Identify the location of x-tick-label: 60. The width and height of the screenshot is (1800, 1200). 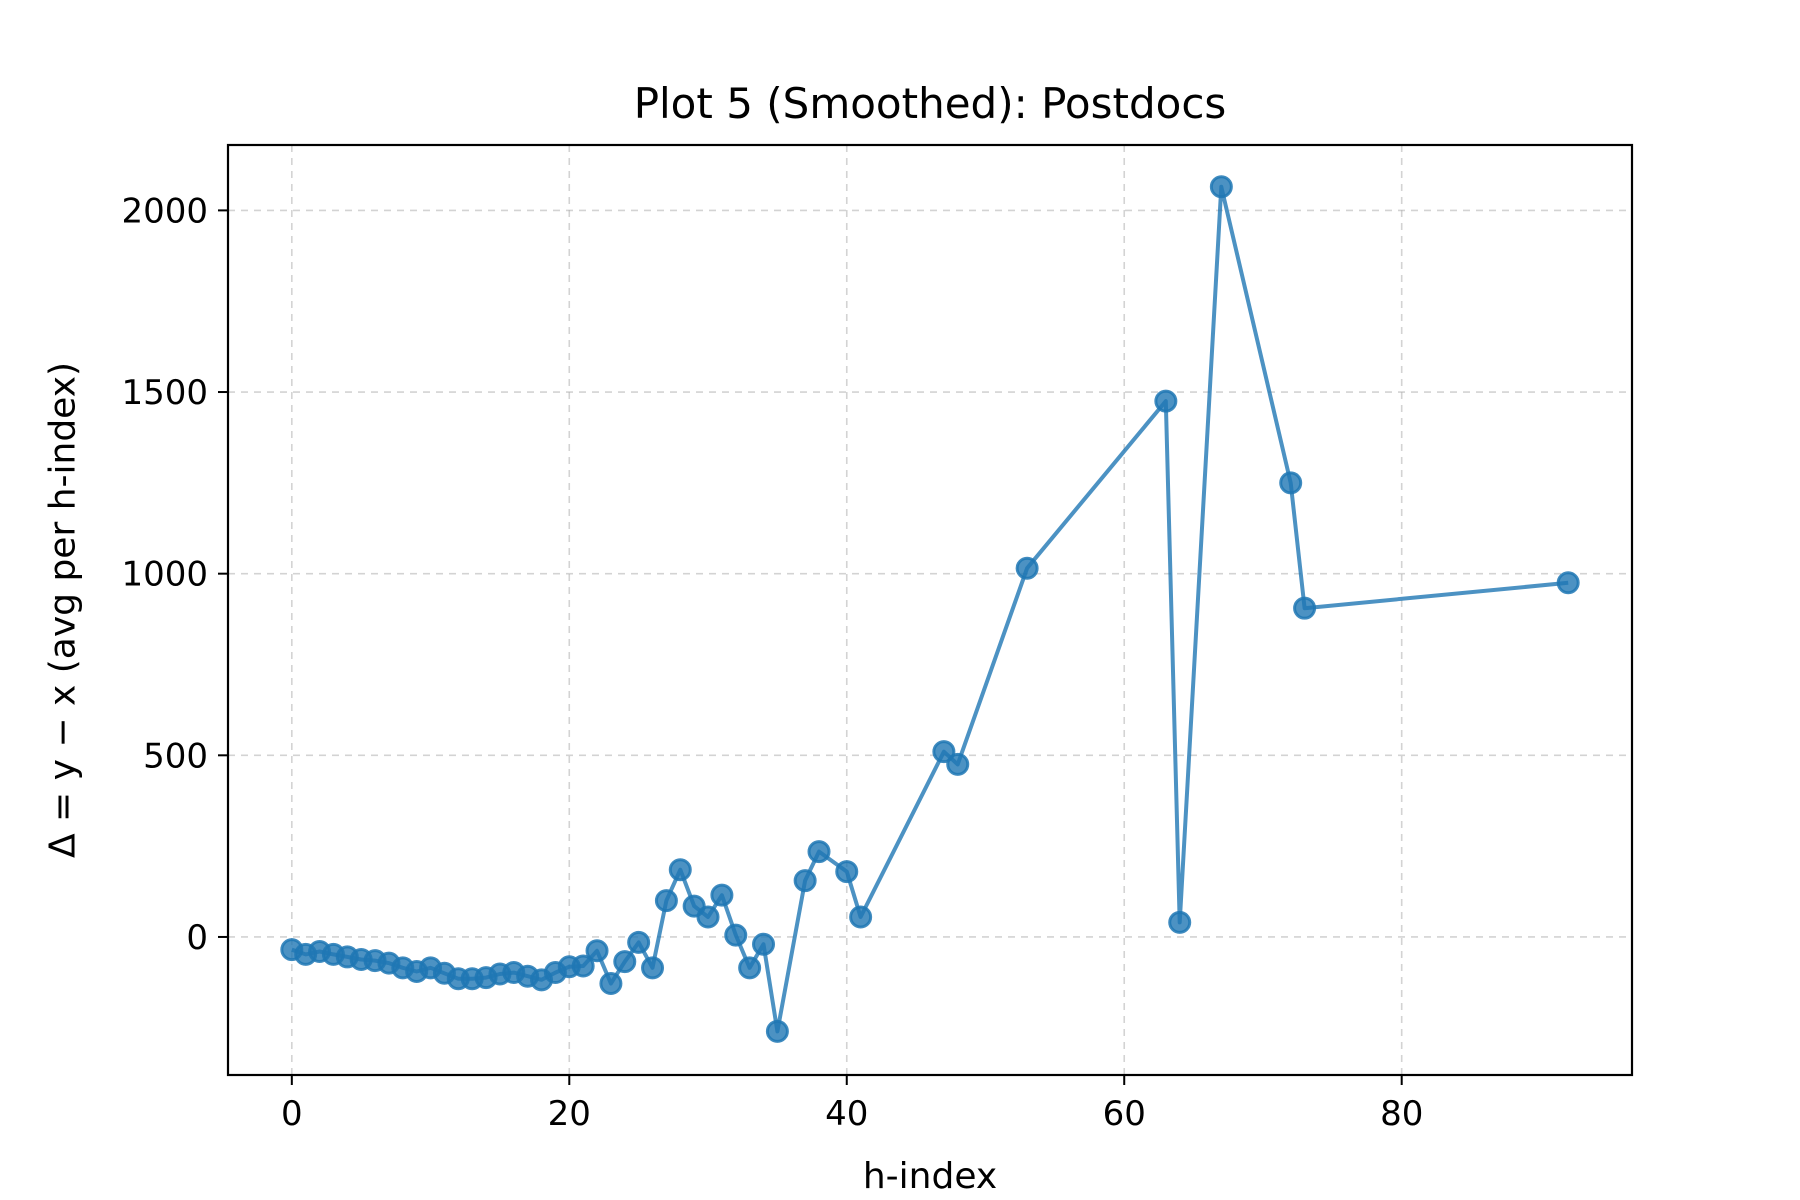
(1124, 1114).